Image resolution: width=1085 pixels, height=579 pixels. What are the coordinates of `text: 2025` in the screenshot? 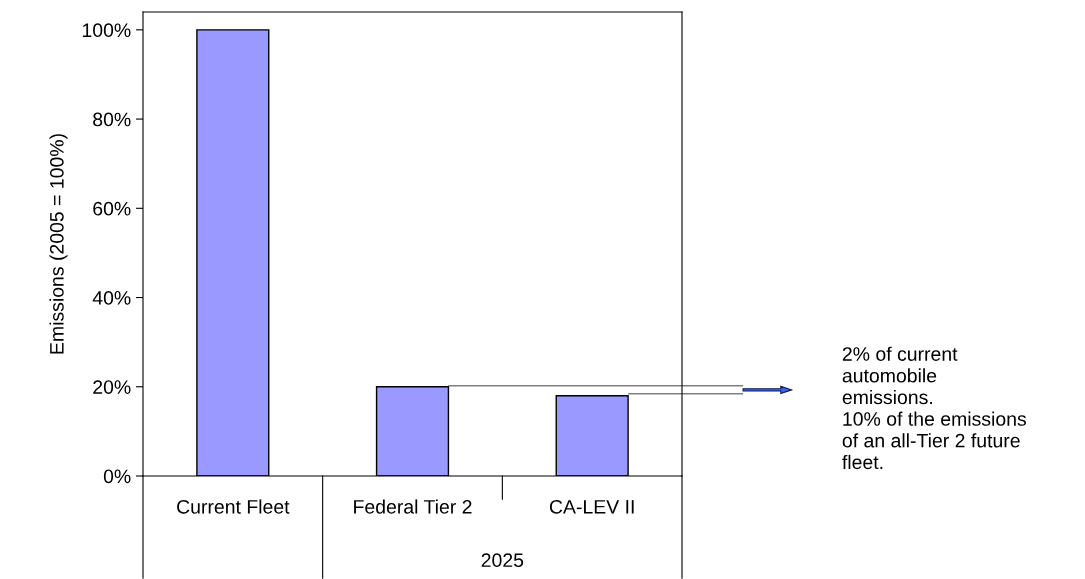 It's located at (502, 560).